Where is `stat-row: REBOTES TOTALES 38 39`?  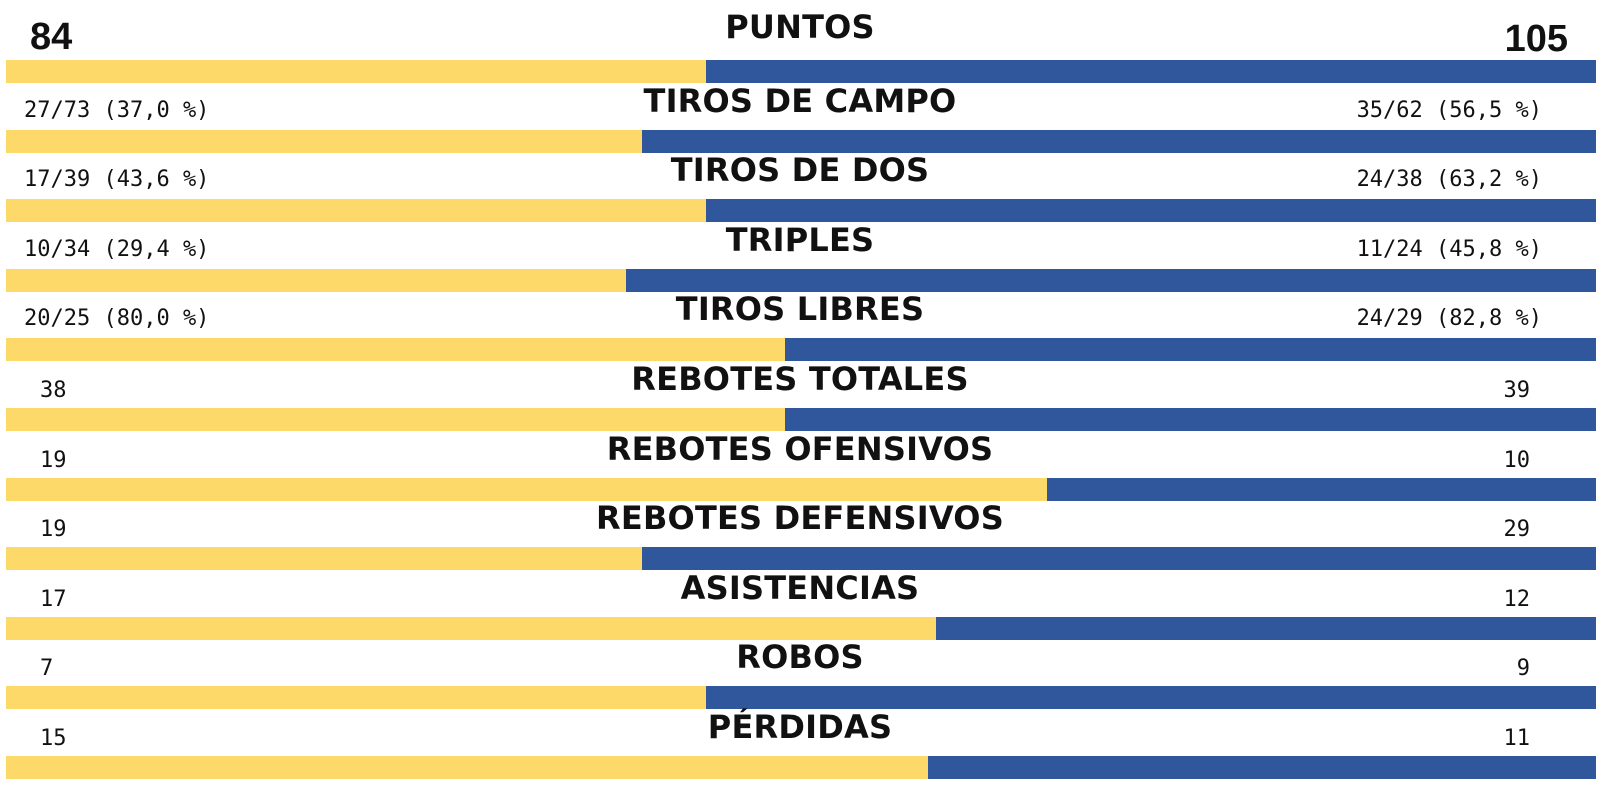
stat-row: REBOTES TOTALES 38 39 is located at coordinates (800, 389).